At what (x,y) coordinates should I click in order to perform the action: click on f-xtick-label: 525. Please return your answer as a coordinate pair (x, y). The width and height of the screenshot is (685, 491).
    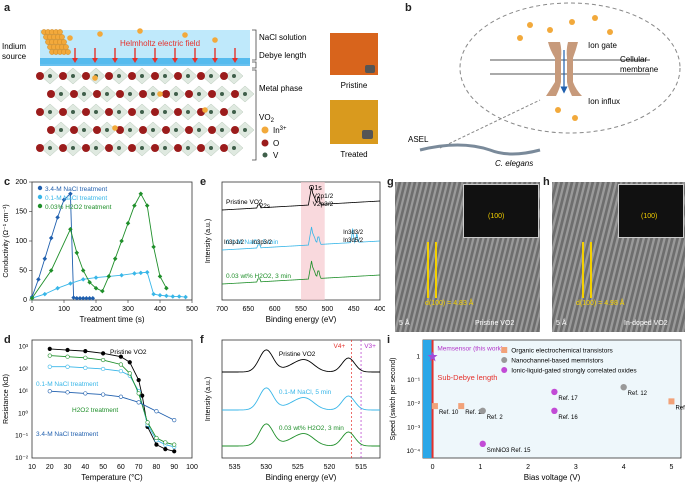
    Looking at the image, I should click on (298, 467).